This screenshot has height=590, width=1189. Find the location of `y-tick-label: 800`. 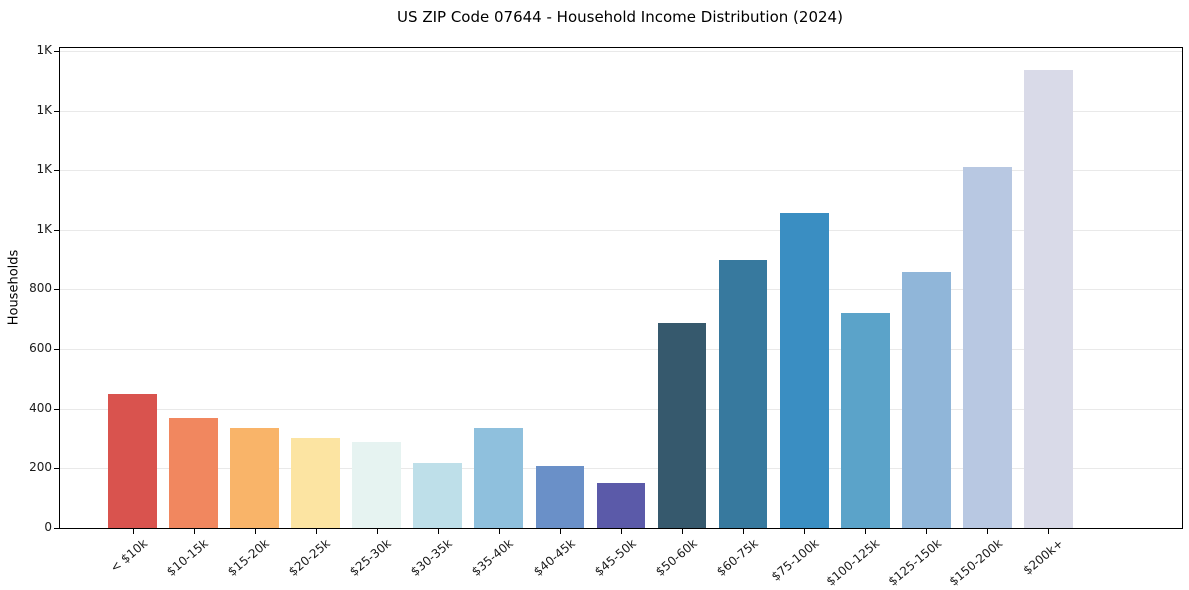

y-tick-label: 800 is located at coordinates (40, 288).